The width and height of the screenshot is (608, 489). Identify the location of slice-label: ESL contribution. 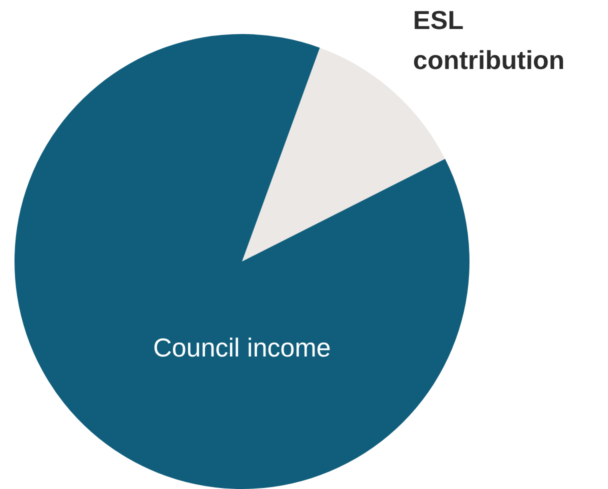
(489, 40).